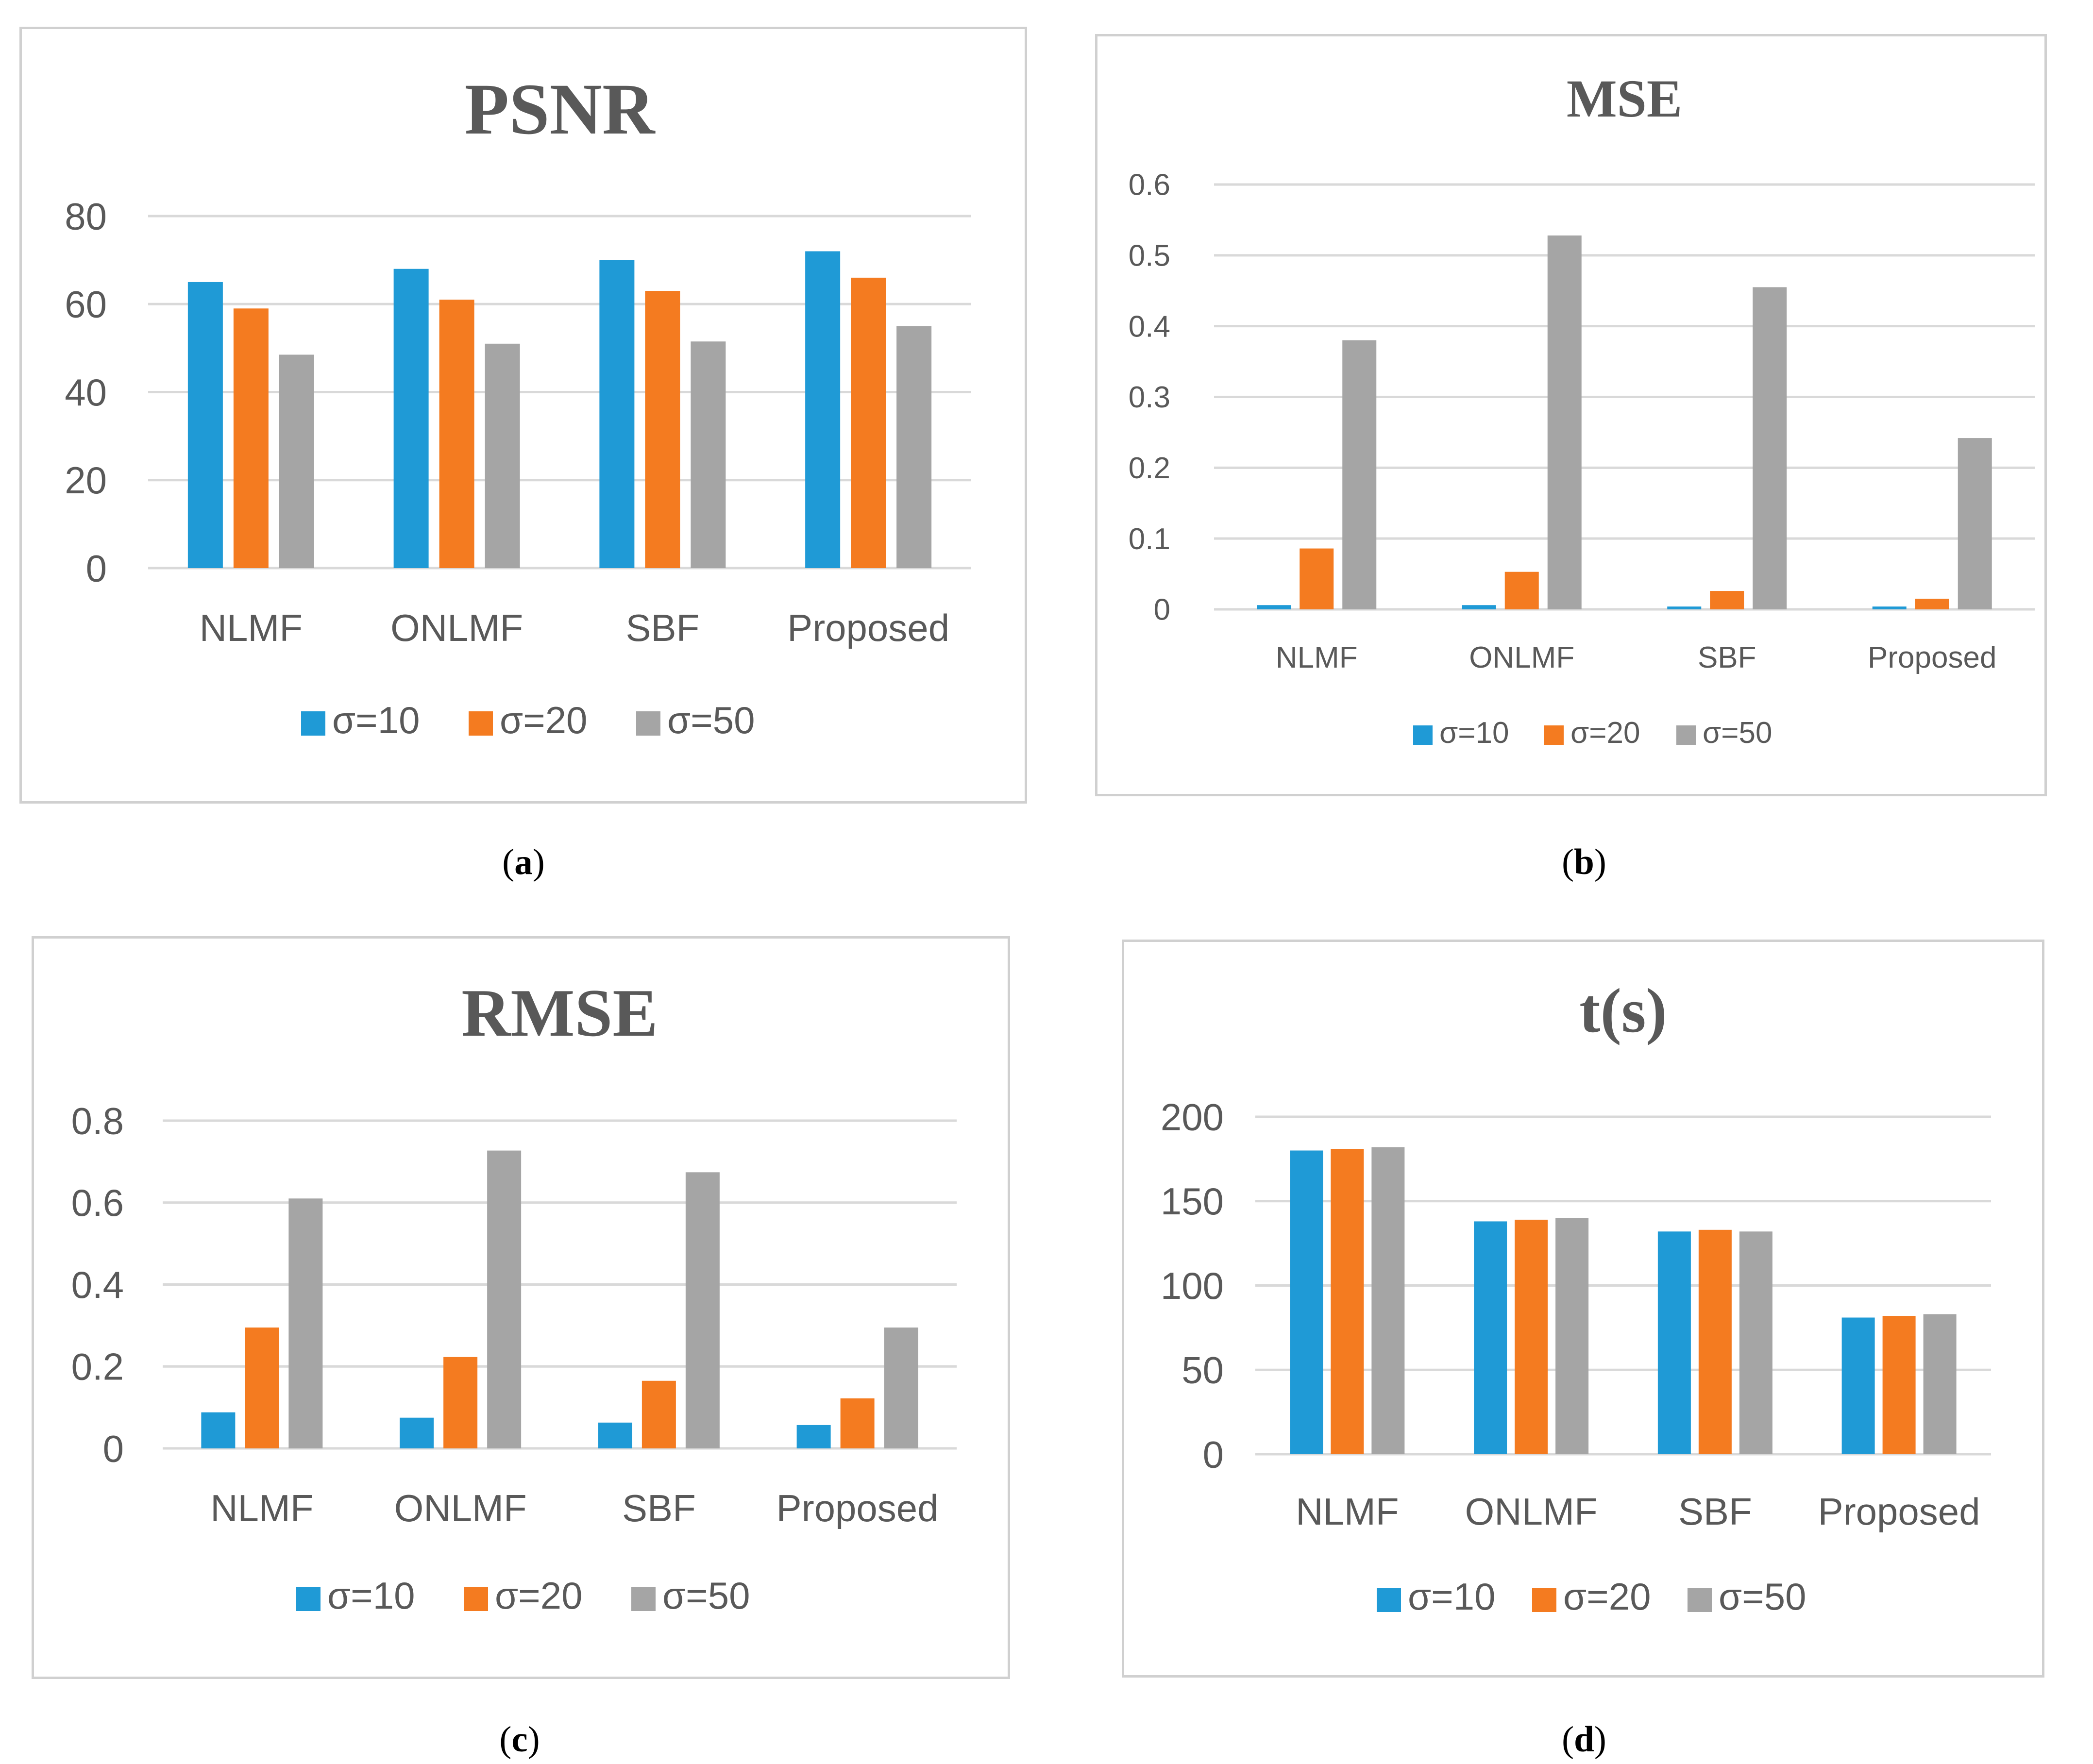 The image size is (2093, 1764). Describe the element at coordinates (868, 627) in the screenshot. I see `x-category-label-psnr: Proposed` at that location.